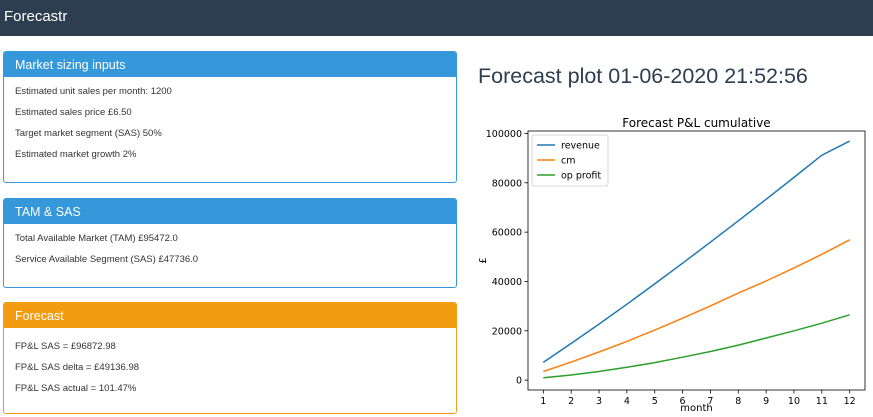  What do you see at coordinates (822, 401) in the screenshot?
I see `x-tick-label: 11` at bounding box center [822, 401].